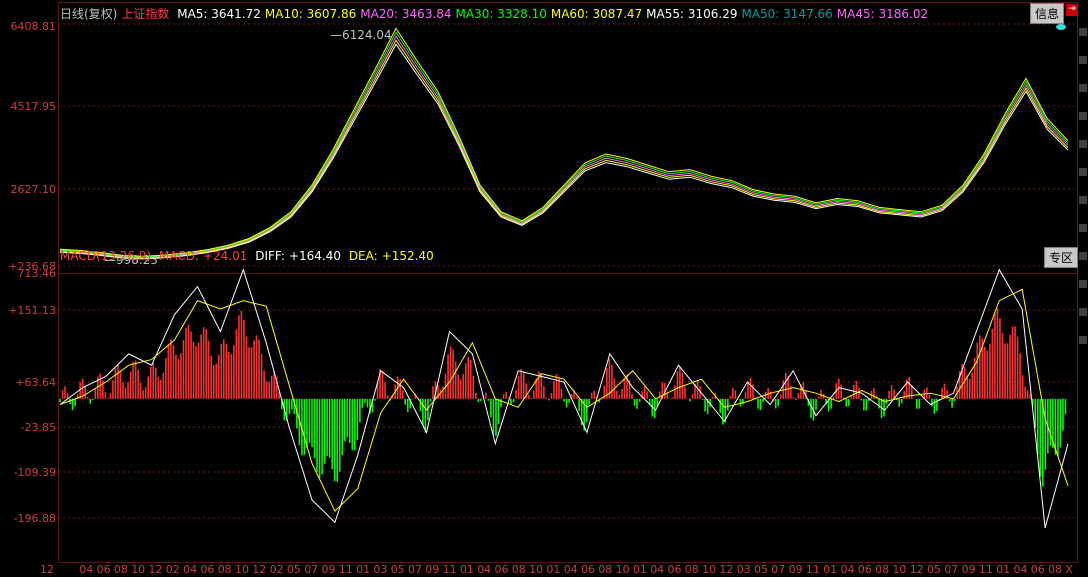 This screenshot has width=1088, height=577. I want to click on macd-y-label-5: -196.88, so click(34, 518).